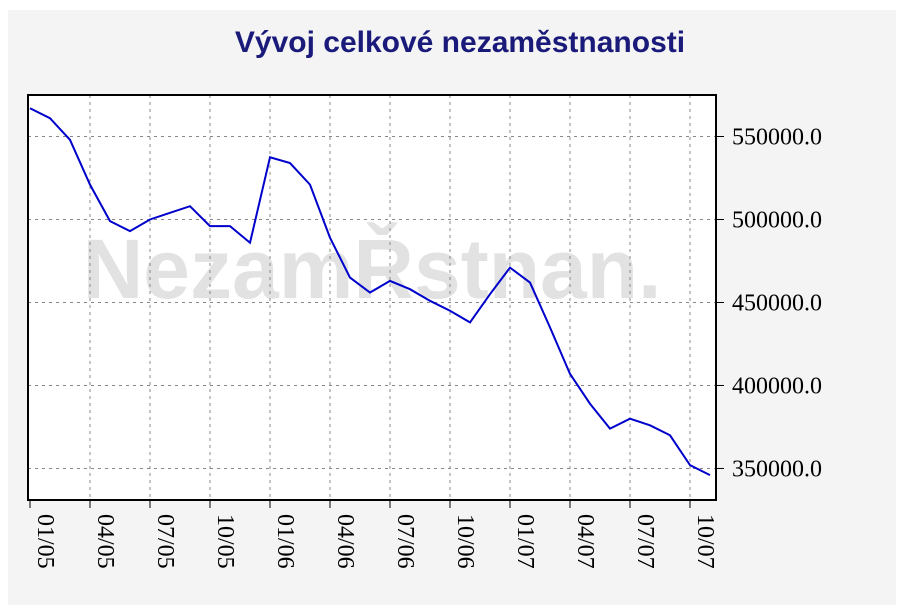  I want to click on x-tick-label: 07/06, so click(405, 541).